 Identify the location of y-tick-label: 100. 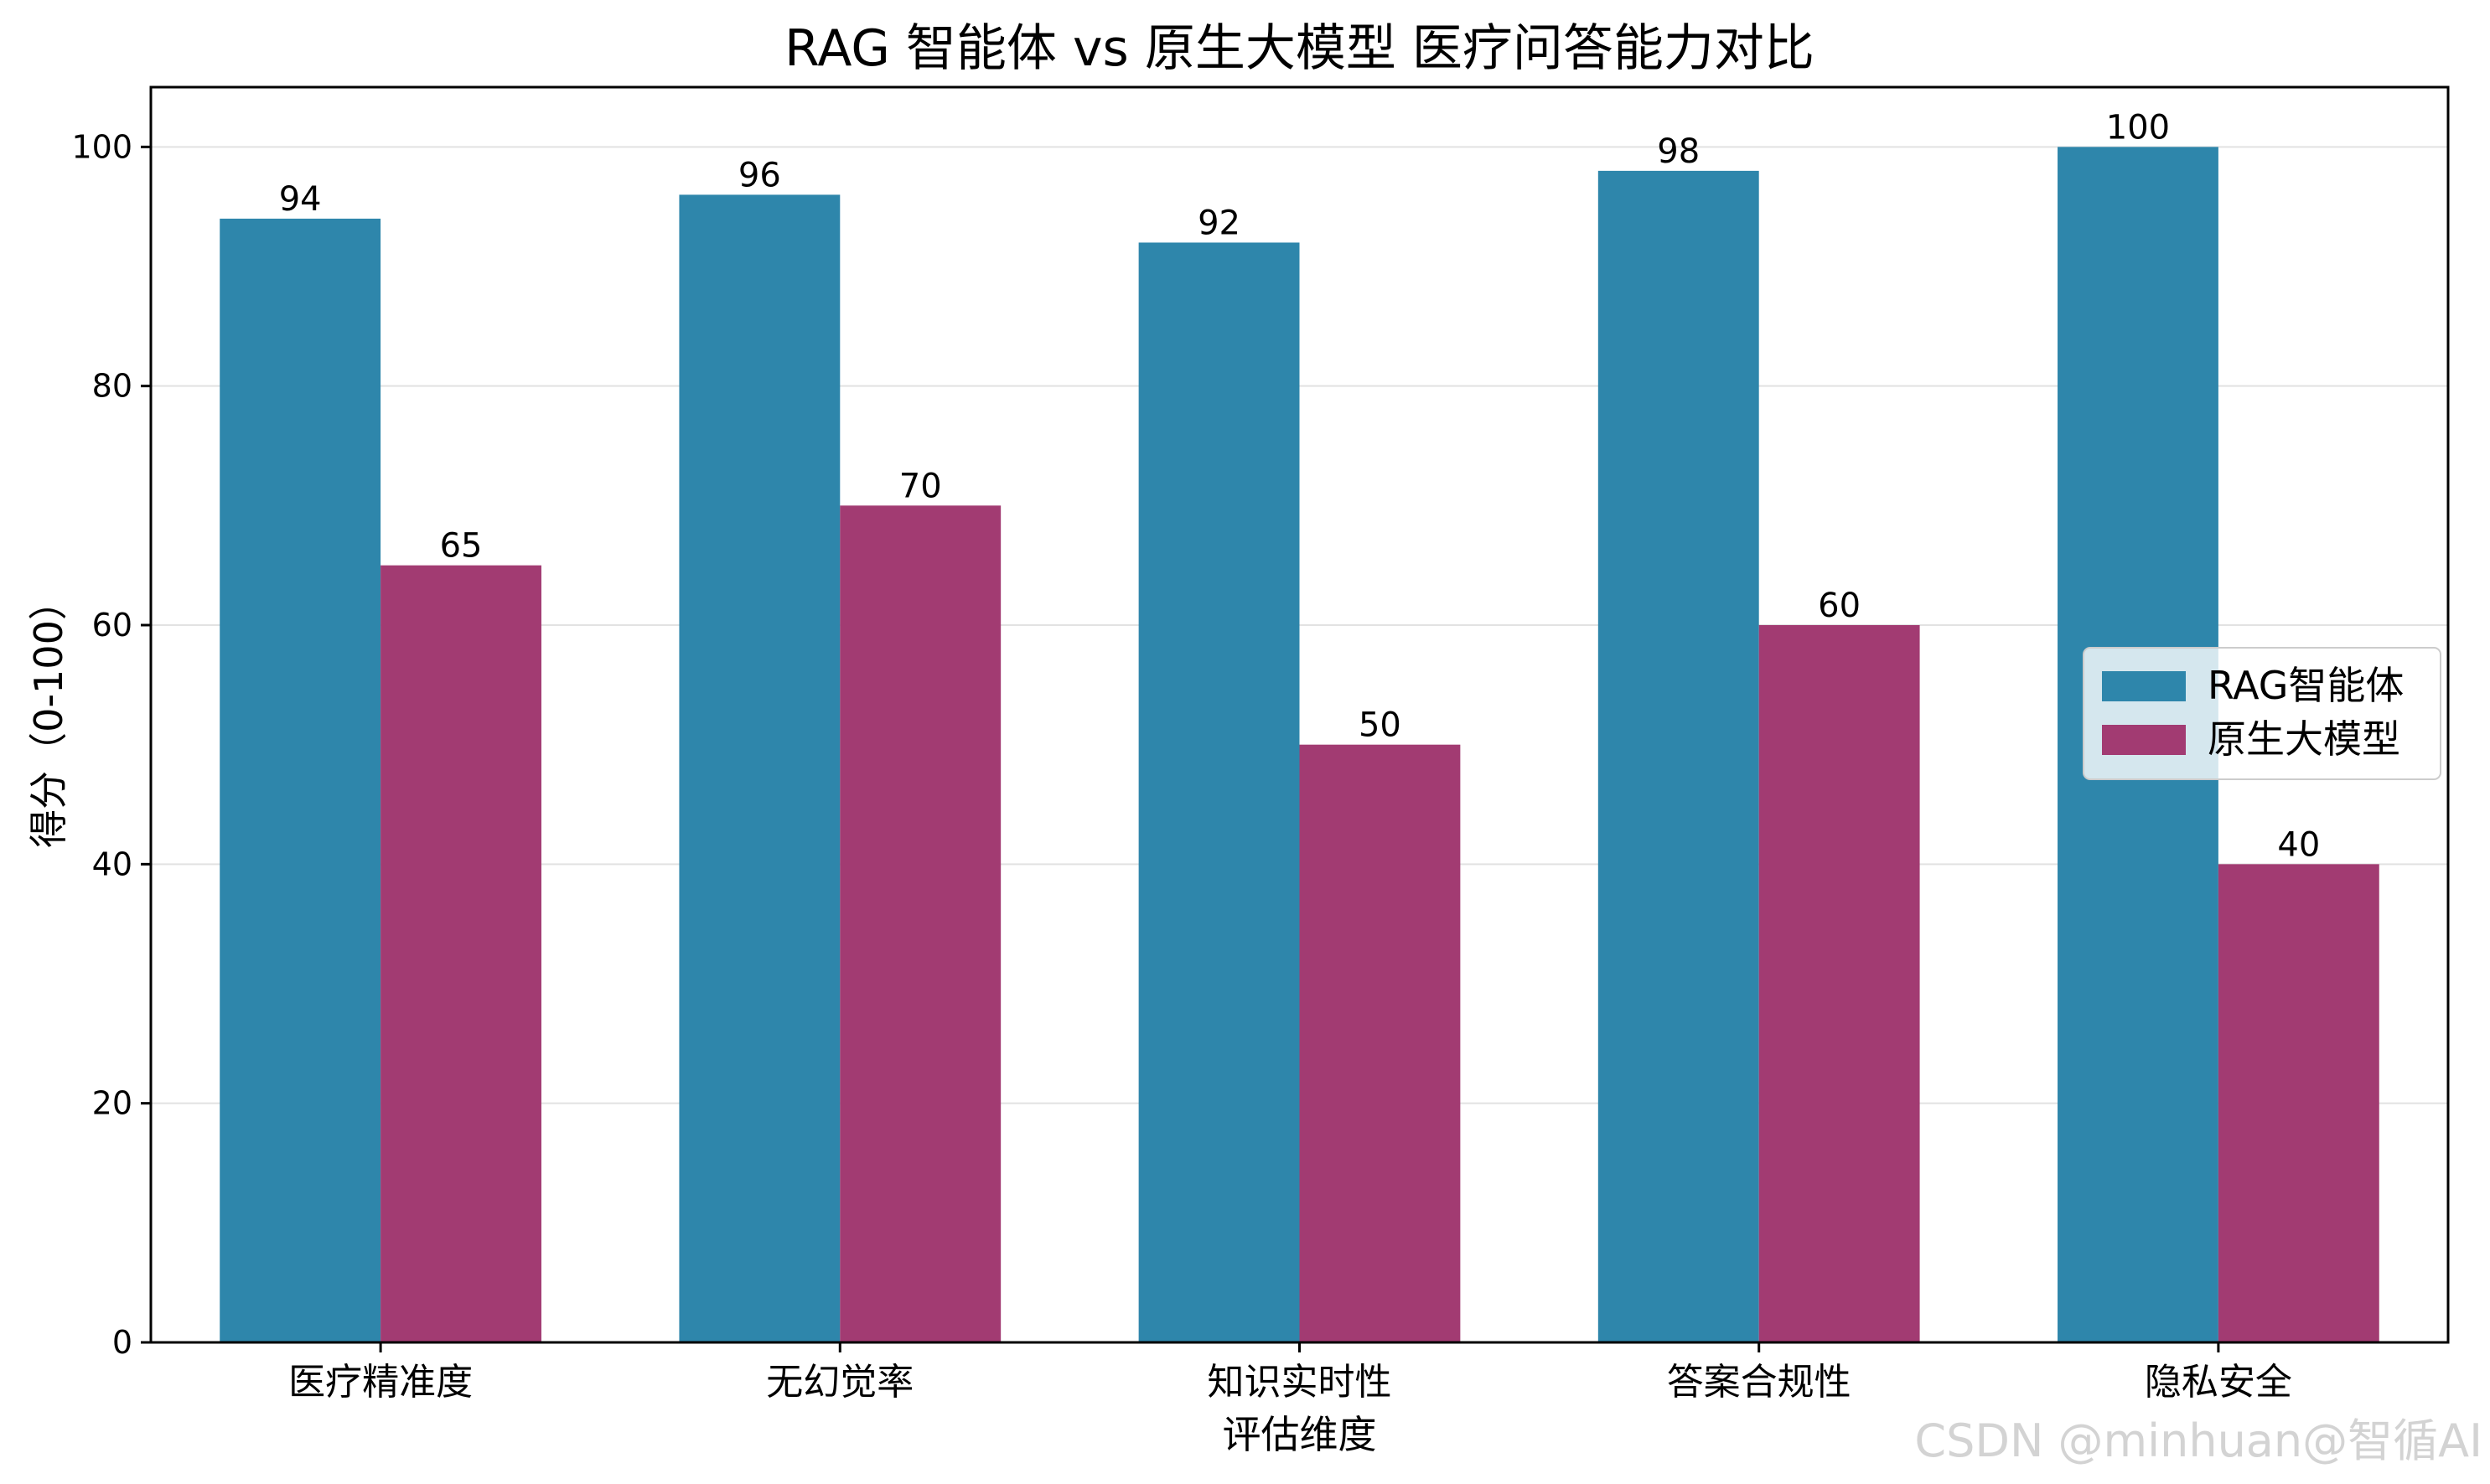
(101, 147).